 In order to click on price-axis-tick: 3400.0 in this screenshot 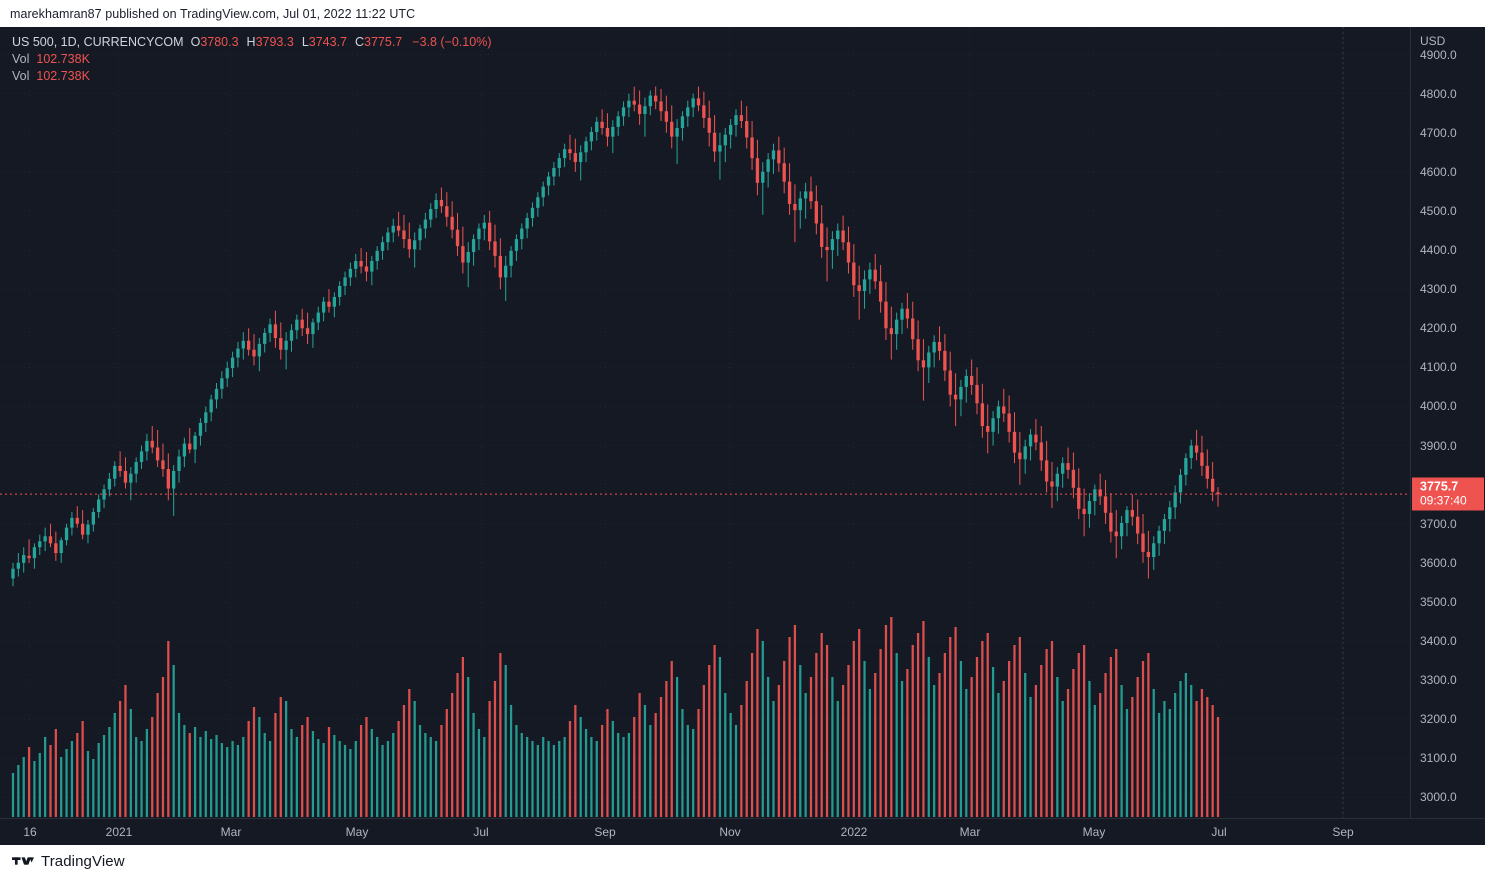, I will do `click(1438, 641)`.